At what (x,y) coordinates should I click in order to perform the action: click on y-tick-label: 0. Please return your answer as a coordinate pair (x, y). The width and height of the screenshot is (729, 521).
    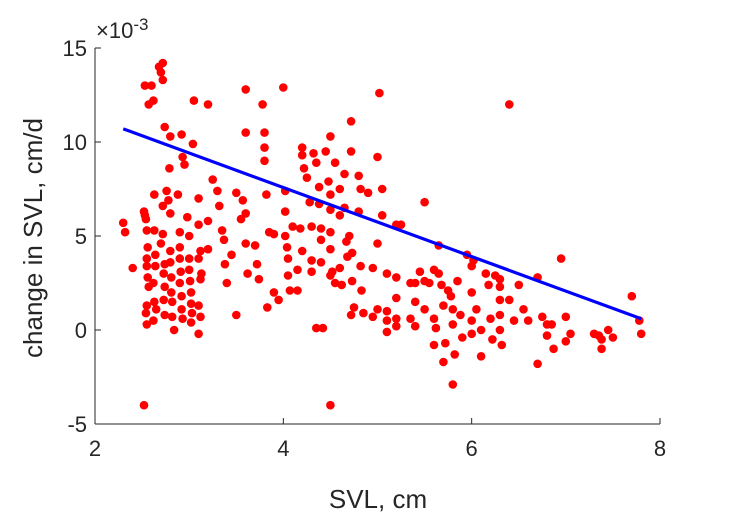
    Looking at the image, I should click on (81, 330).